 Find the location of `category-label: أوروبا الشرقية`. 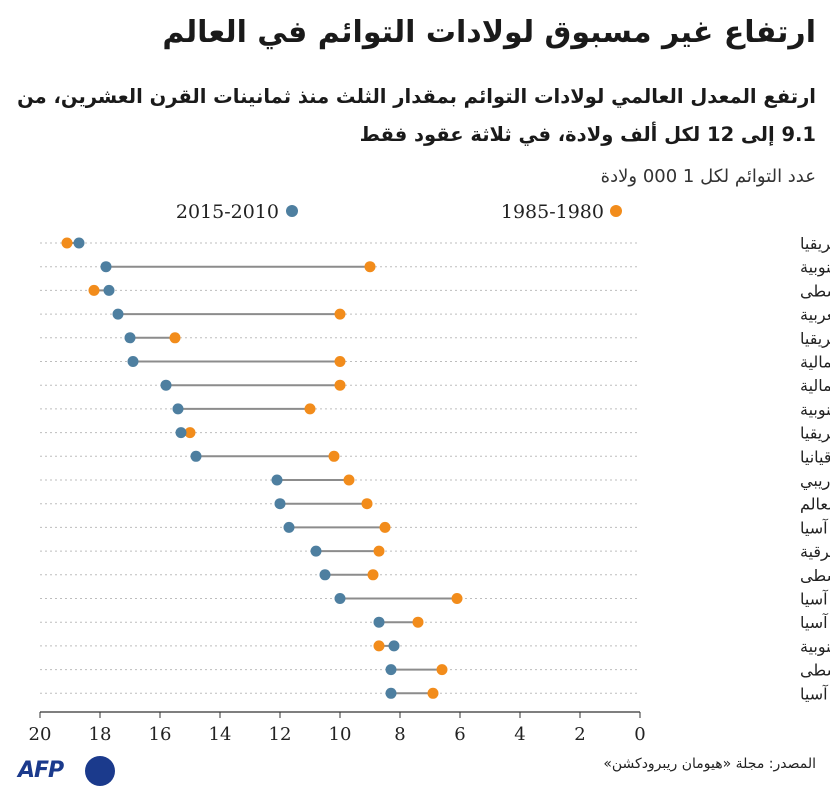

category-label: أوروبا الشرقية is located at coordinates (815, 551).